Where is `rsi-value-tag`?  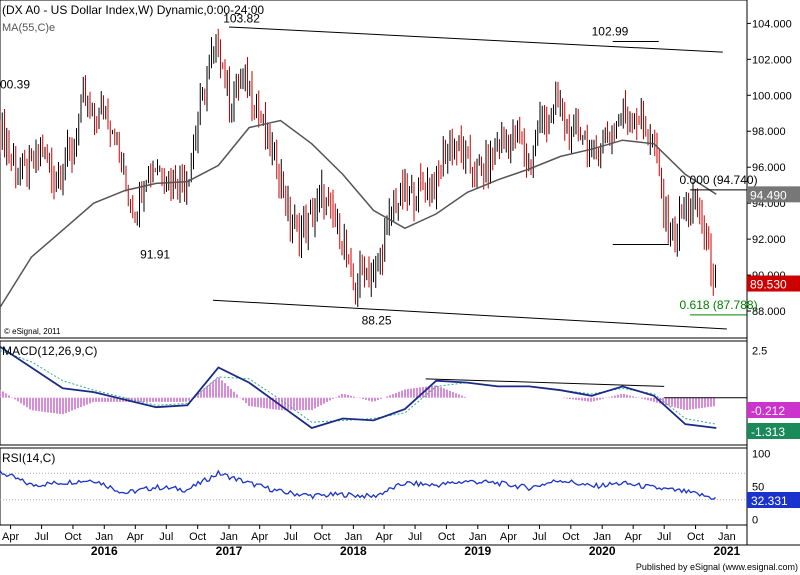 rsi-value-tag is located at coordinates (773, 500).